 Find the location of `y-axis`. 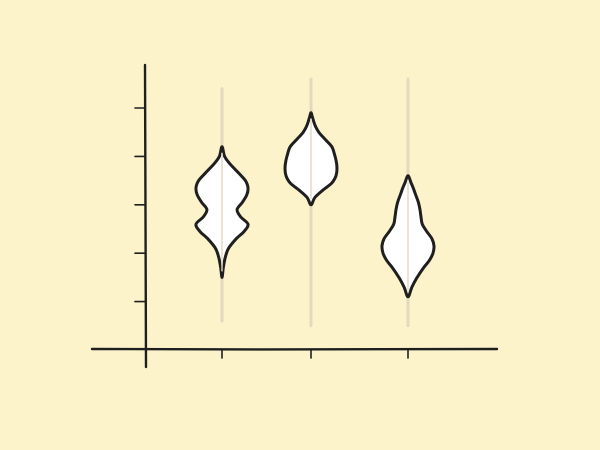

y-axis is located at coordinates (145, 216).